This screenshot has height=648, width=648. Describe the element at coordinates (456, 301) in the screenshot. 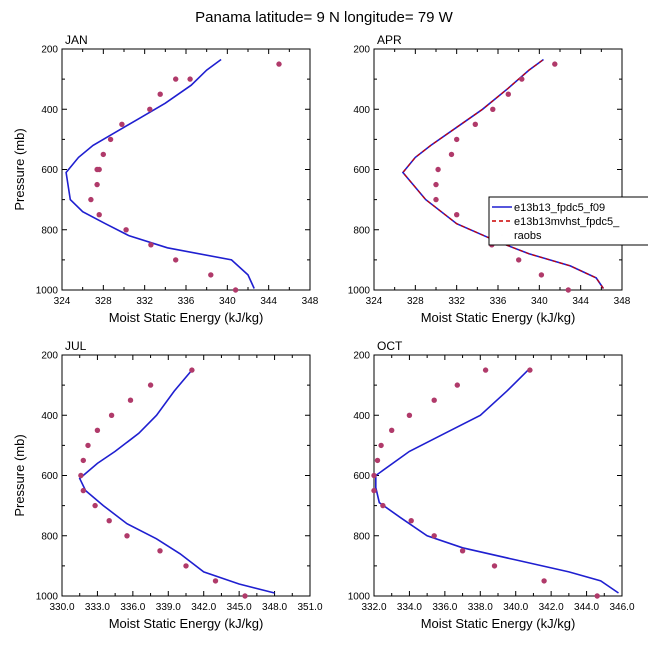

I see `x-tick-label-apr: 332` at that location.